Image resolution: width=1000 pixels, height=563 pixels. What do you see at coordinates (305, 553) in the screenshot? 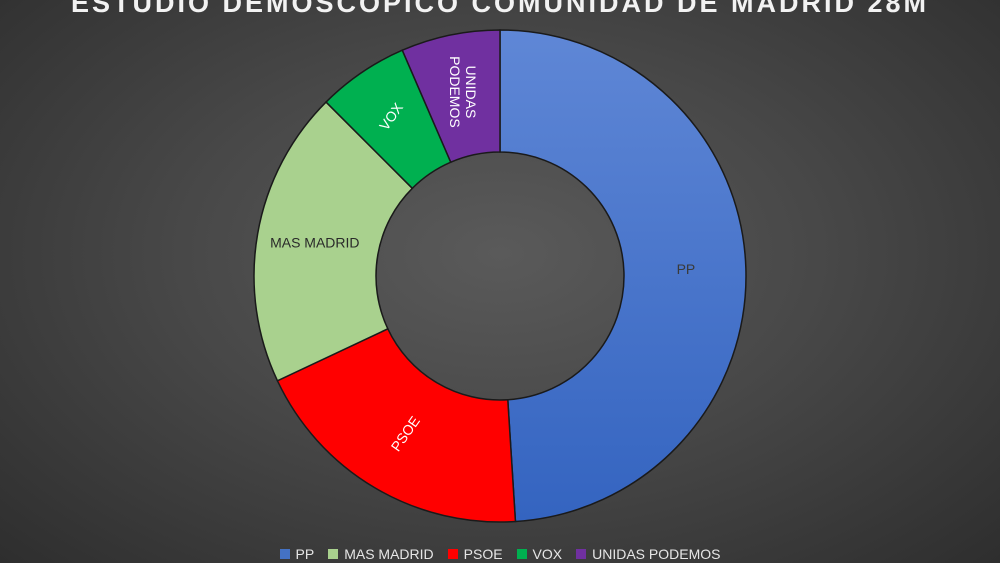
I see `legend-label: PP` at bounding box center [305, 553].